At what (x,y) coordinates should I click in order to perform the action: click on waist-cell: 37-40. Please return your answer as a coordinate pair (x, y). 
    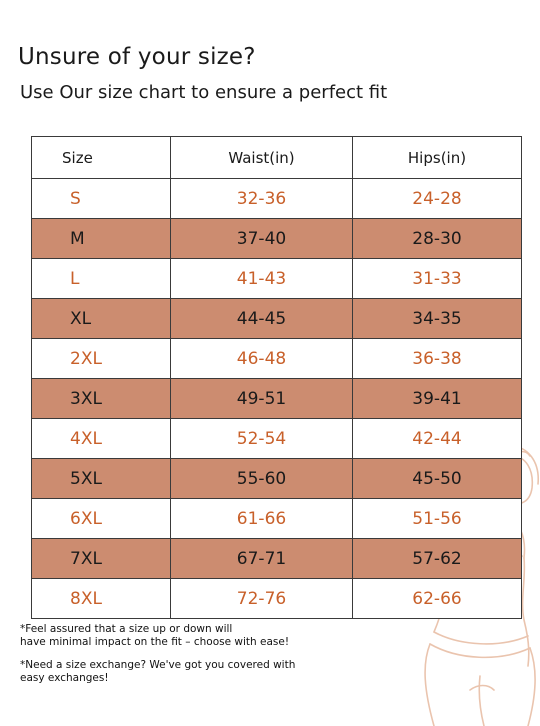
    Looking at the image, I should click on (261, 238).